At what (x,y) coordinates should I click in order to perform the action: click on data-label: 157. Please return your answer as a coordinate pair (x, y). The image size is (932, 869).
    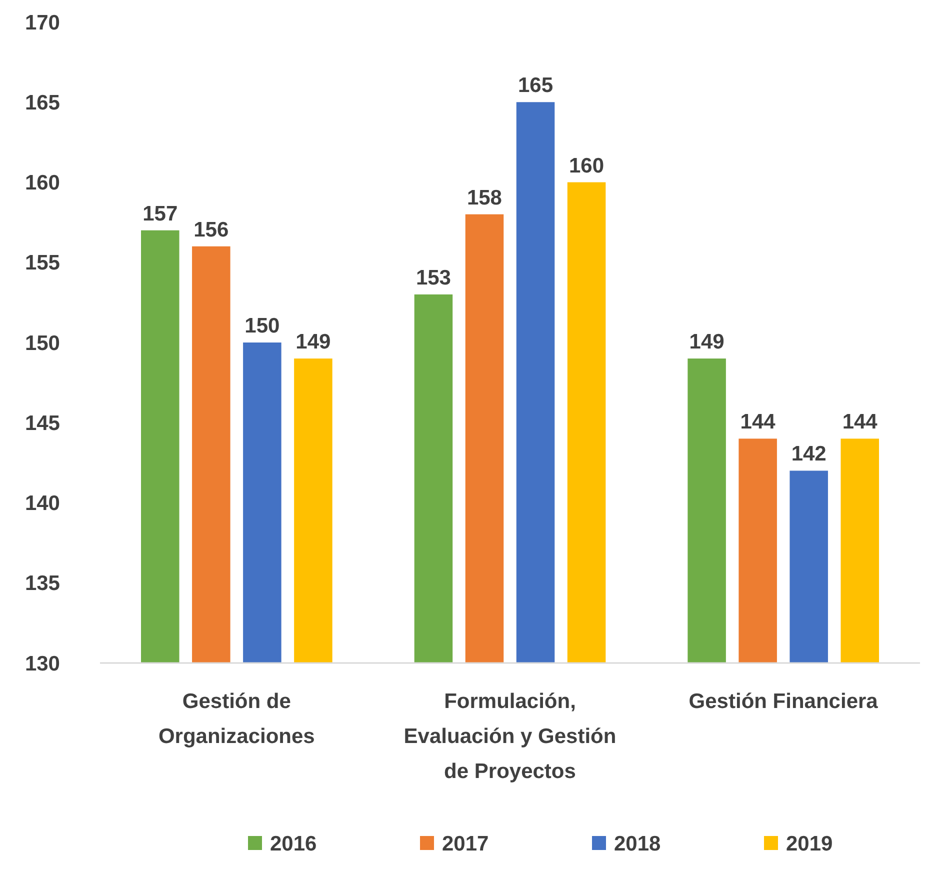
    Looking at the image, I should click on (160, 214).